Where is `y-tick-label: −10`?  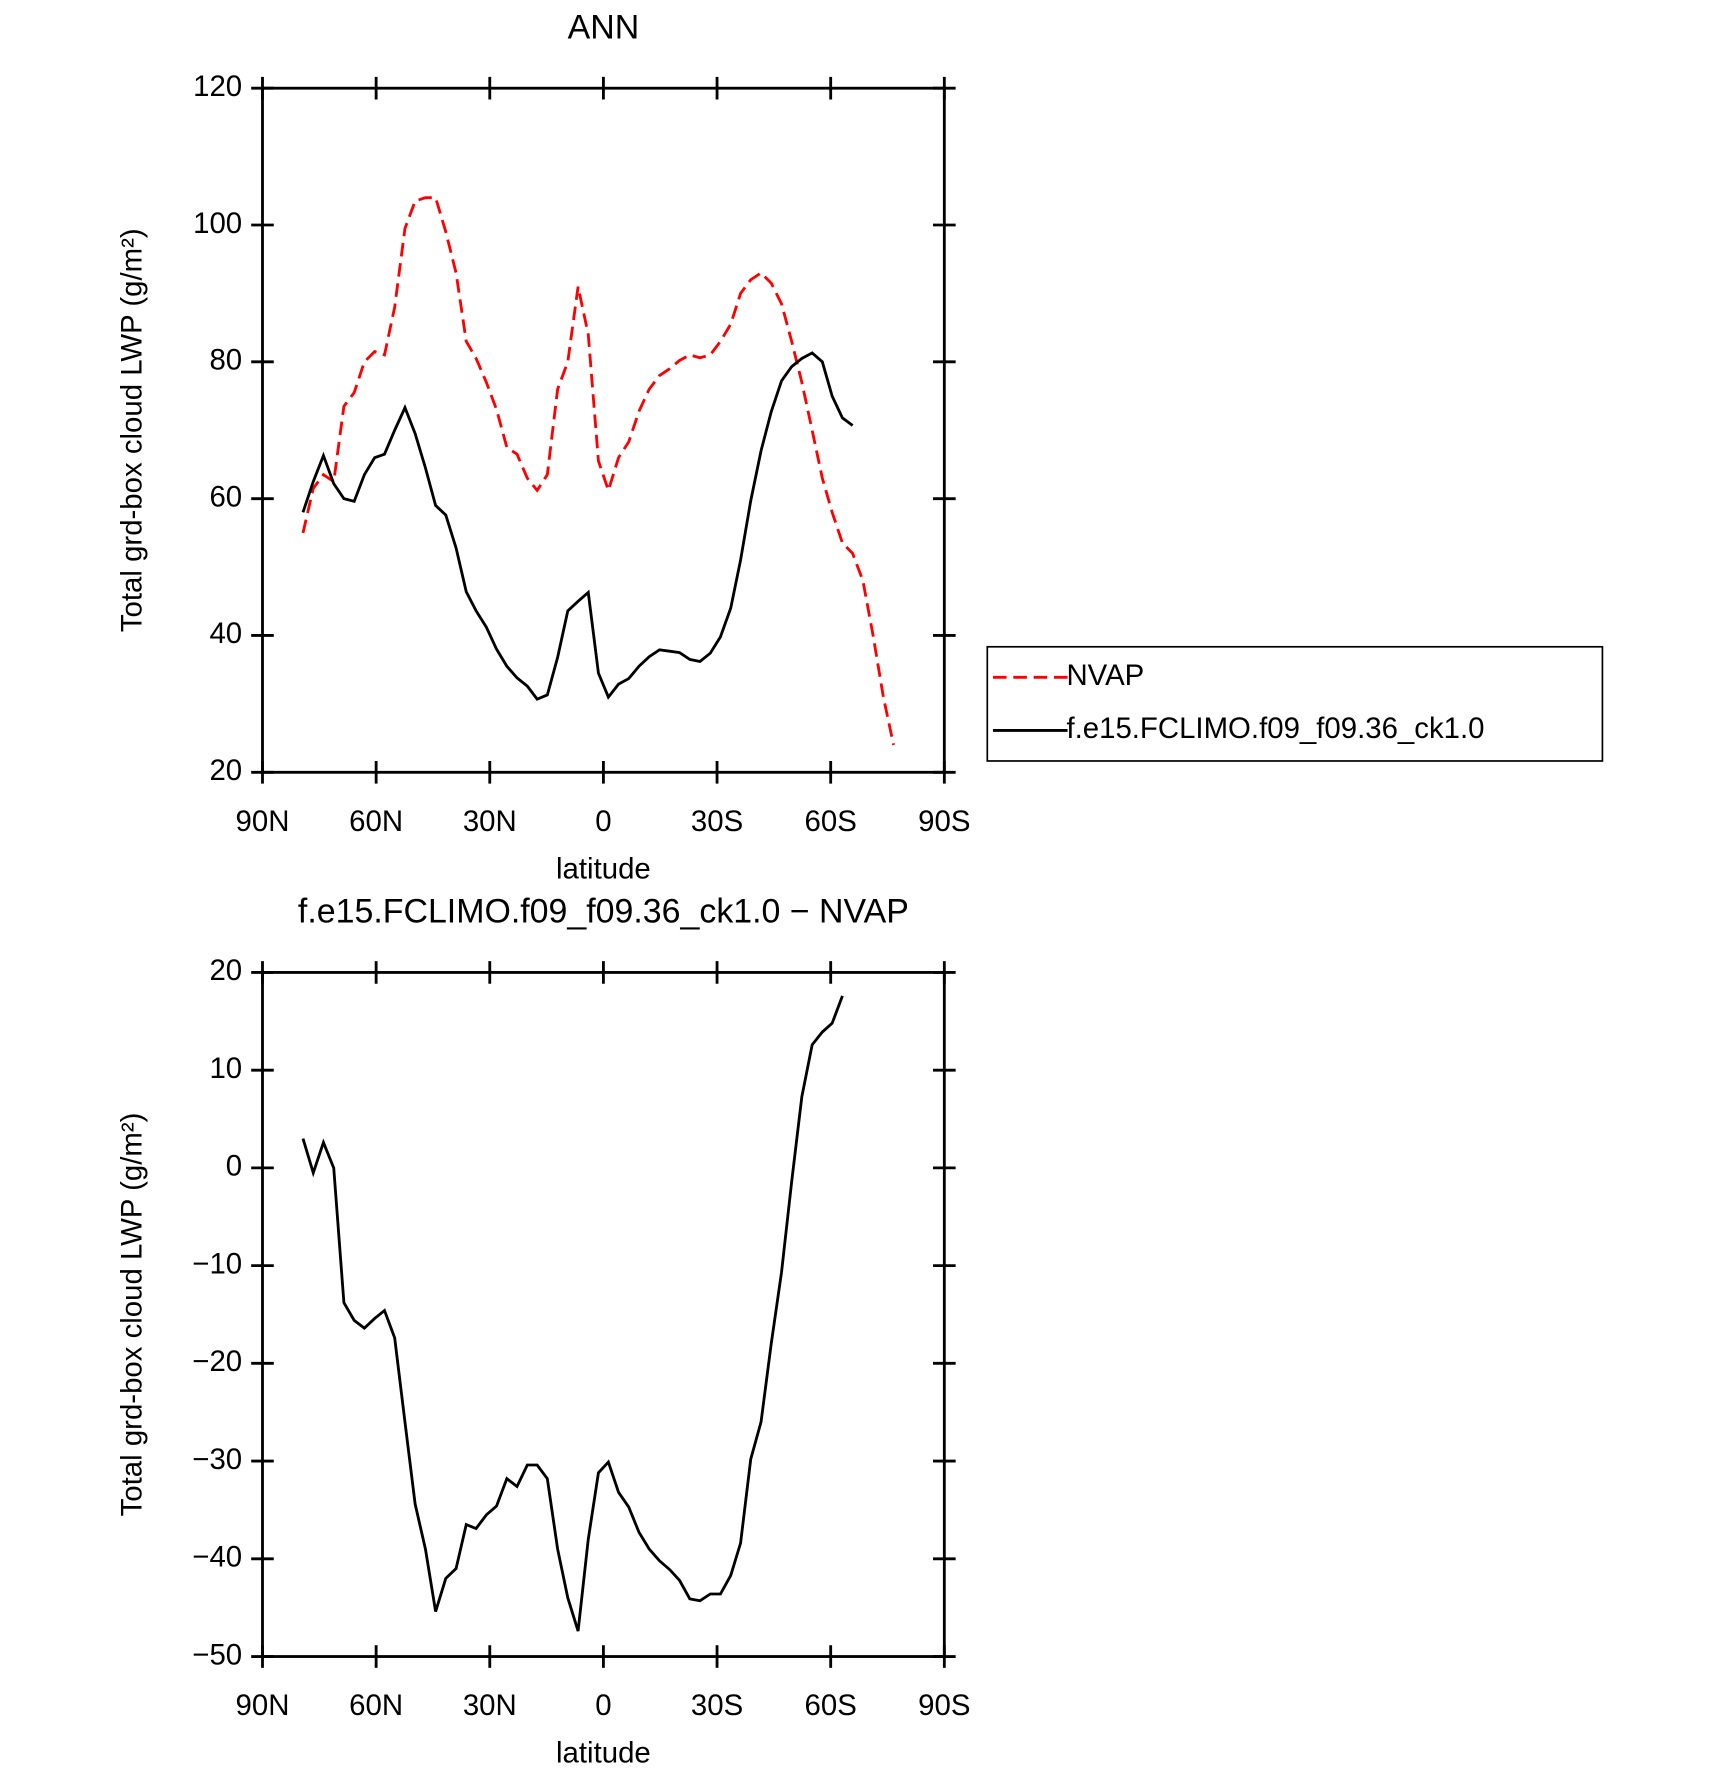
y-tick-label: −10 is located at coordinates (217, 1263).